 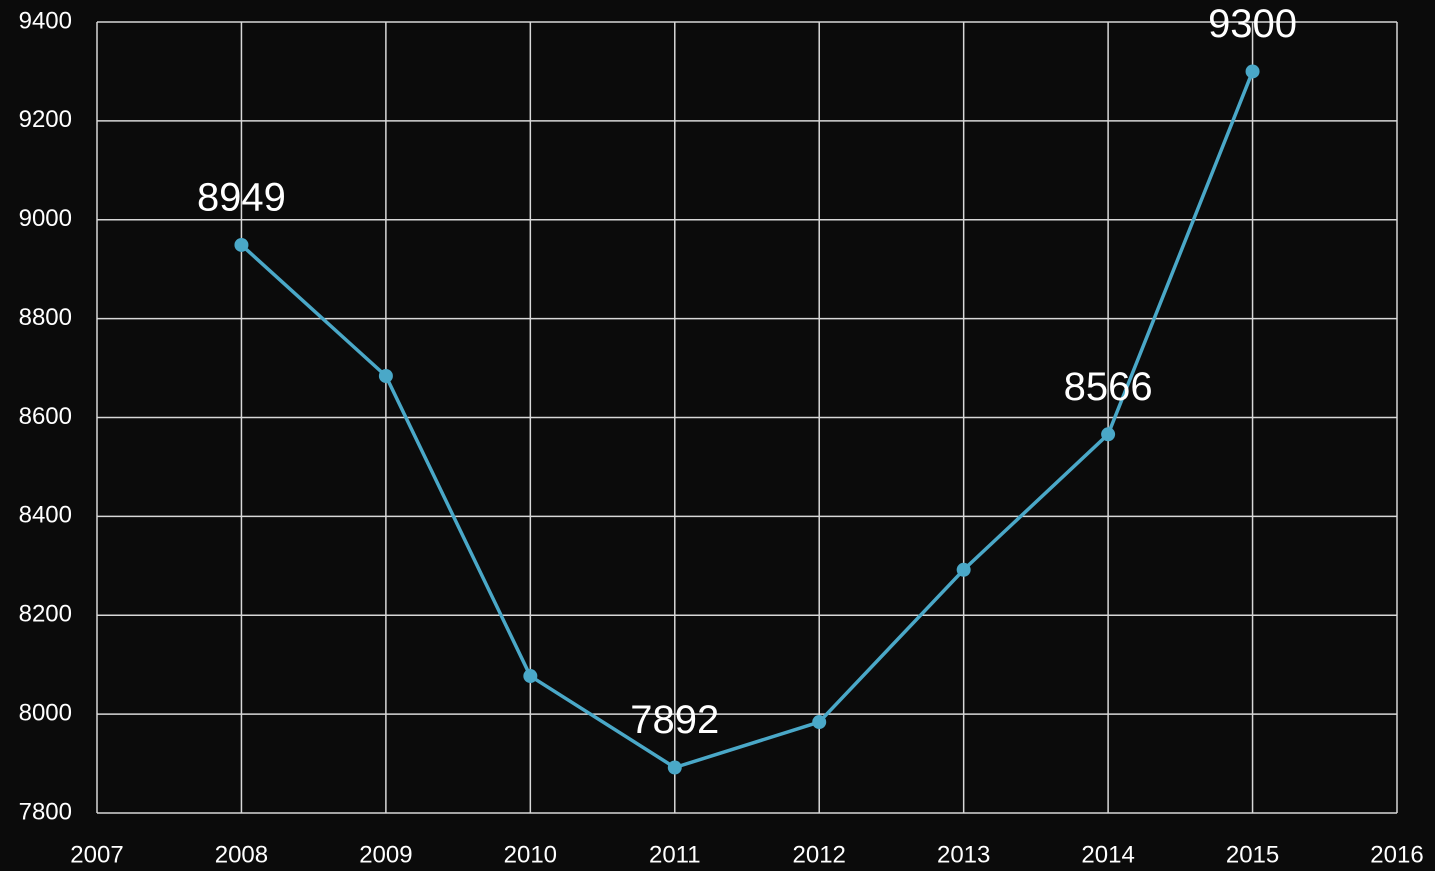 I want to click on x-tick-label: 2016, so click(x=1396, y=854).